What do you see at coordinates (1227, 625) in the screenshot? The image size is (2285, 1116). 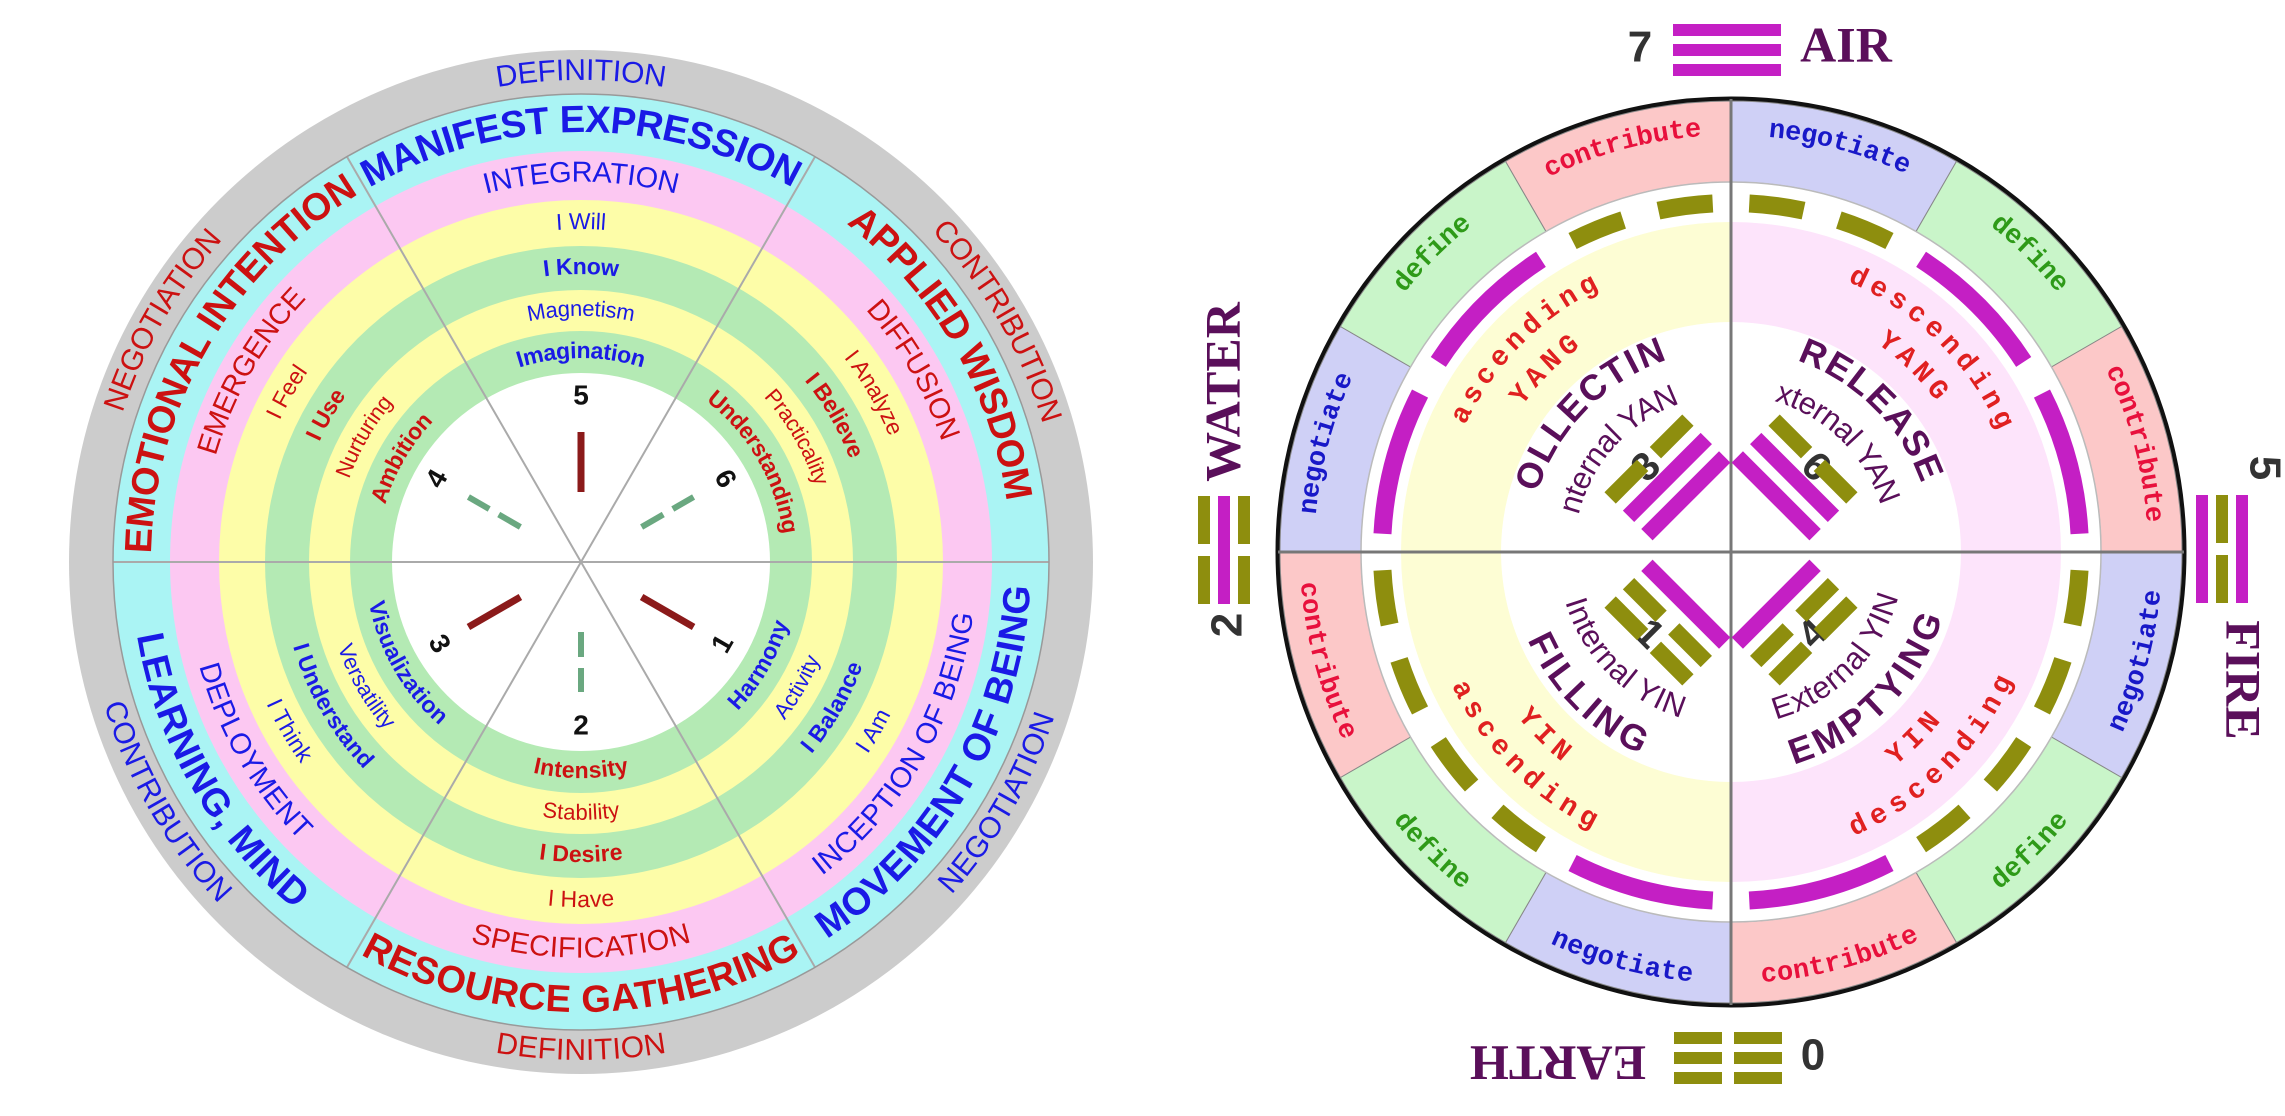 I see `element-number-water: 2` at bounding box center [1227, 625].